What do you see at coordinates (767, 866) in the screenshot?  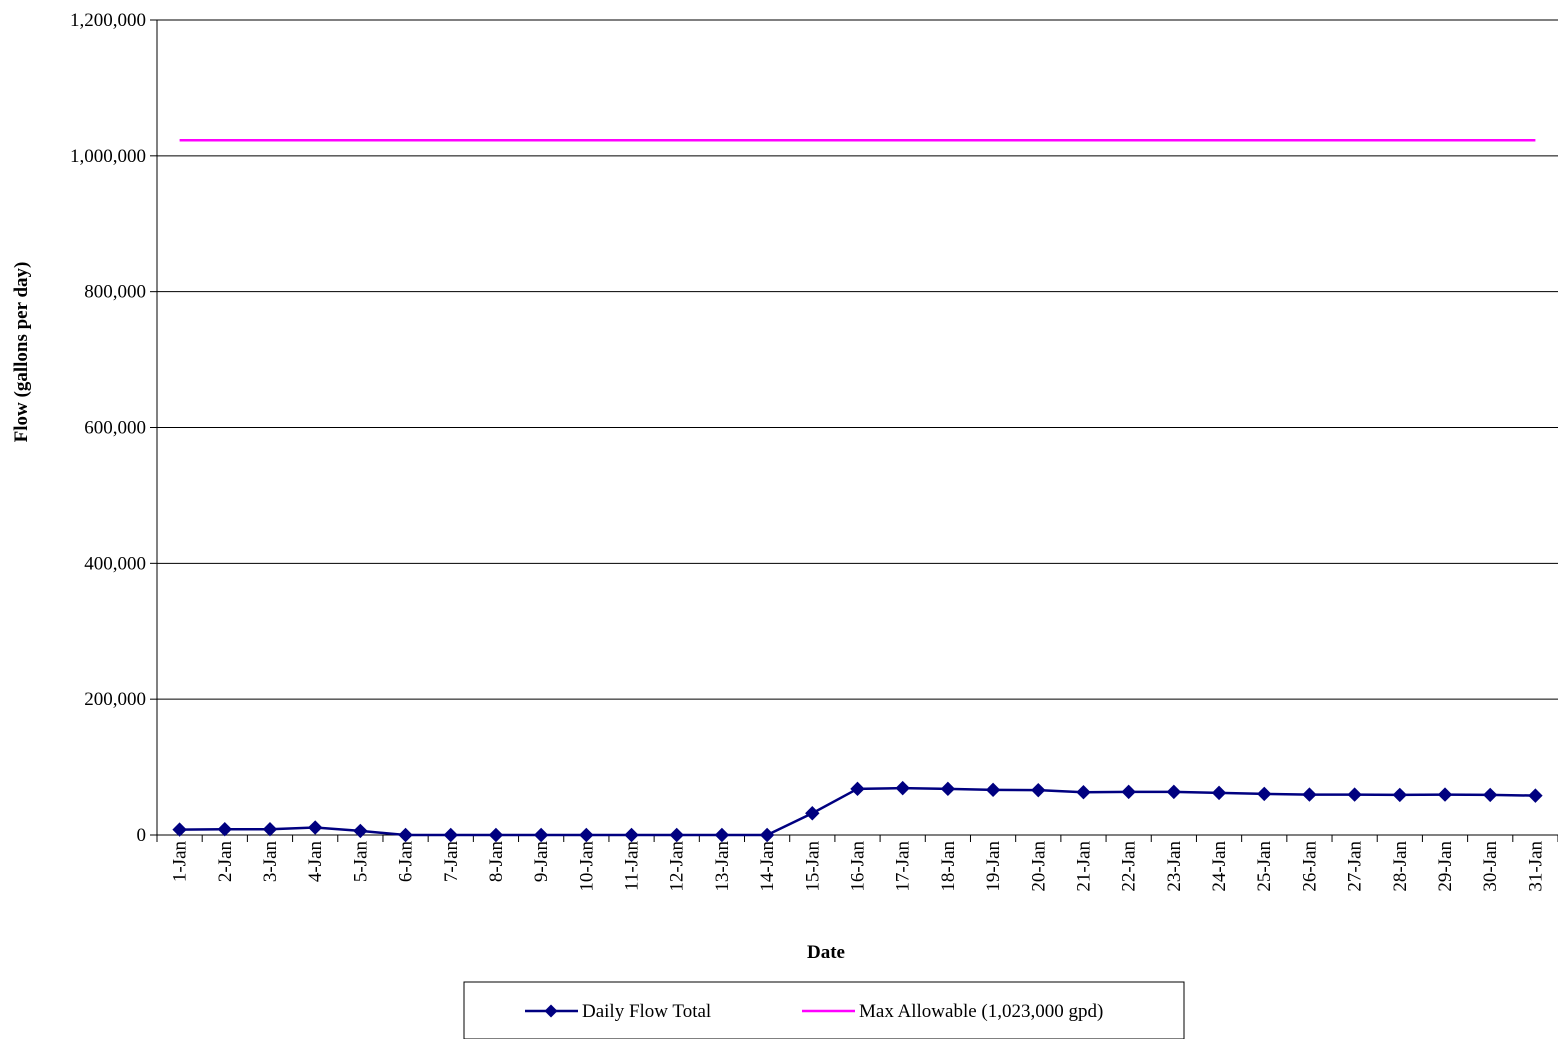 I see `x-tick-label: 14-Jan` at bounding box center [767, 866].